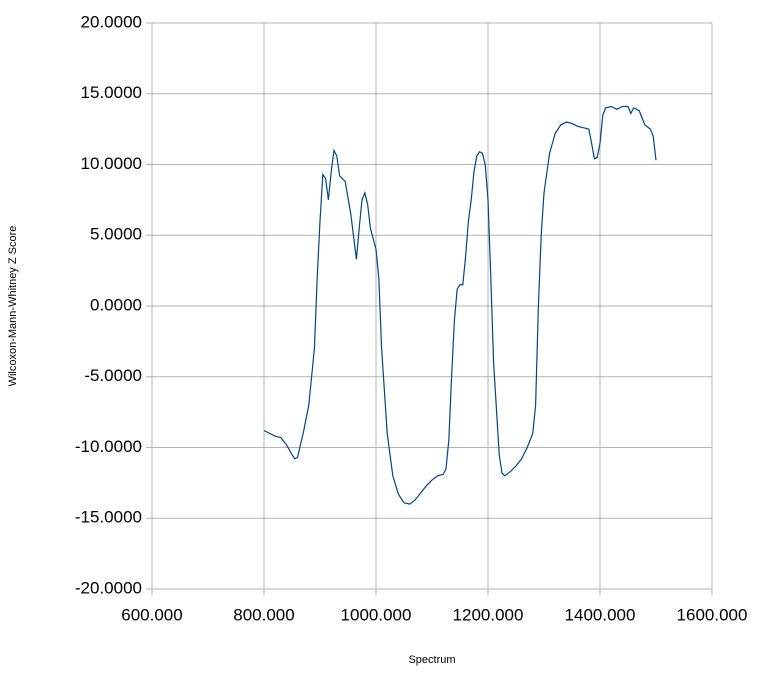  What do you see at coordinates (13, 306) in the screenshot?
I see `y-axis-title: Wilcoxon-Mann-Whitney Z Score` at bounding box center [13, 306].